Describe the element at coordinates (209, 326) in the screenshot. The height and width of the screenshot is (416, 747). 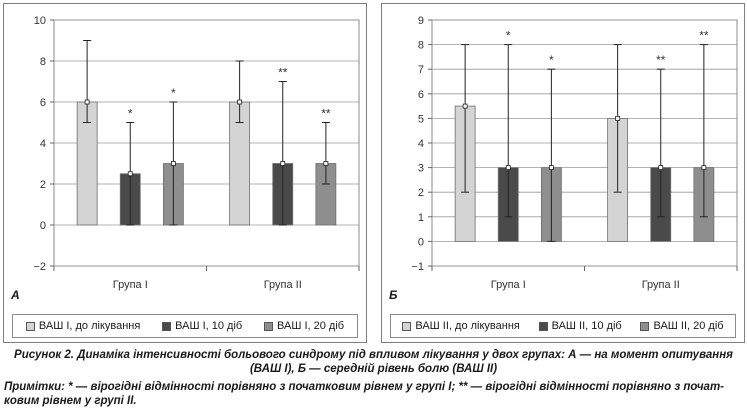
I see `legend-label: ВАШ І, 10 діб` at that location.